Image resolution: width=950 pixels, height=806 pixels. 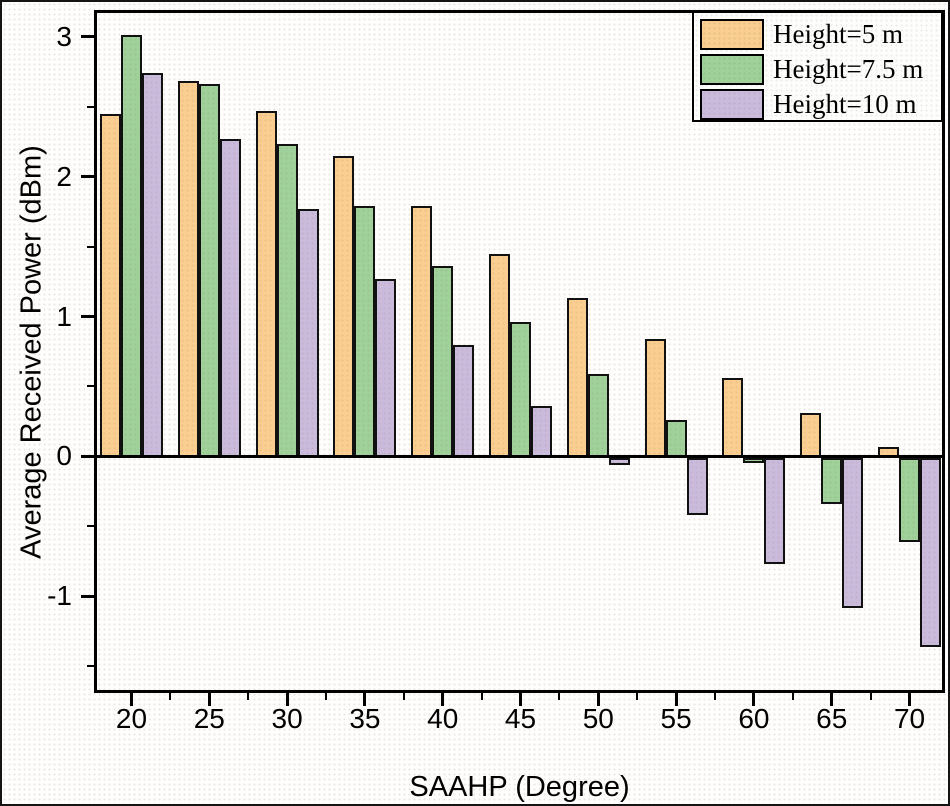 What do you see at coordinates (499, 355) in the screenshot?
I see `bar-series1-x45` at bounding box center [499, 355].